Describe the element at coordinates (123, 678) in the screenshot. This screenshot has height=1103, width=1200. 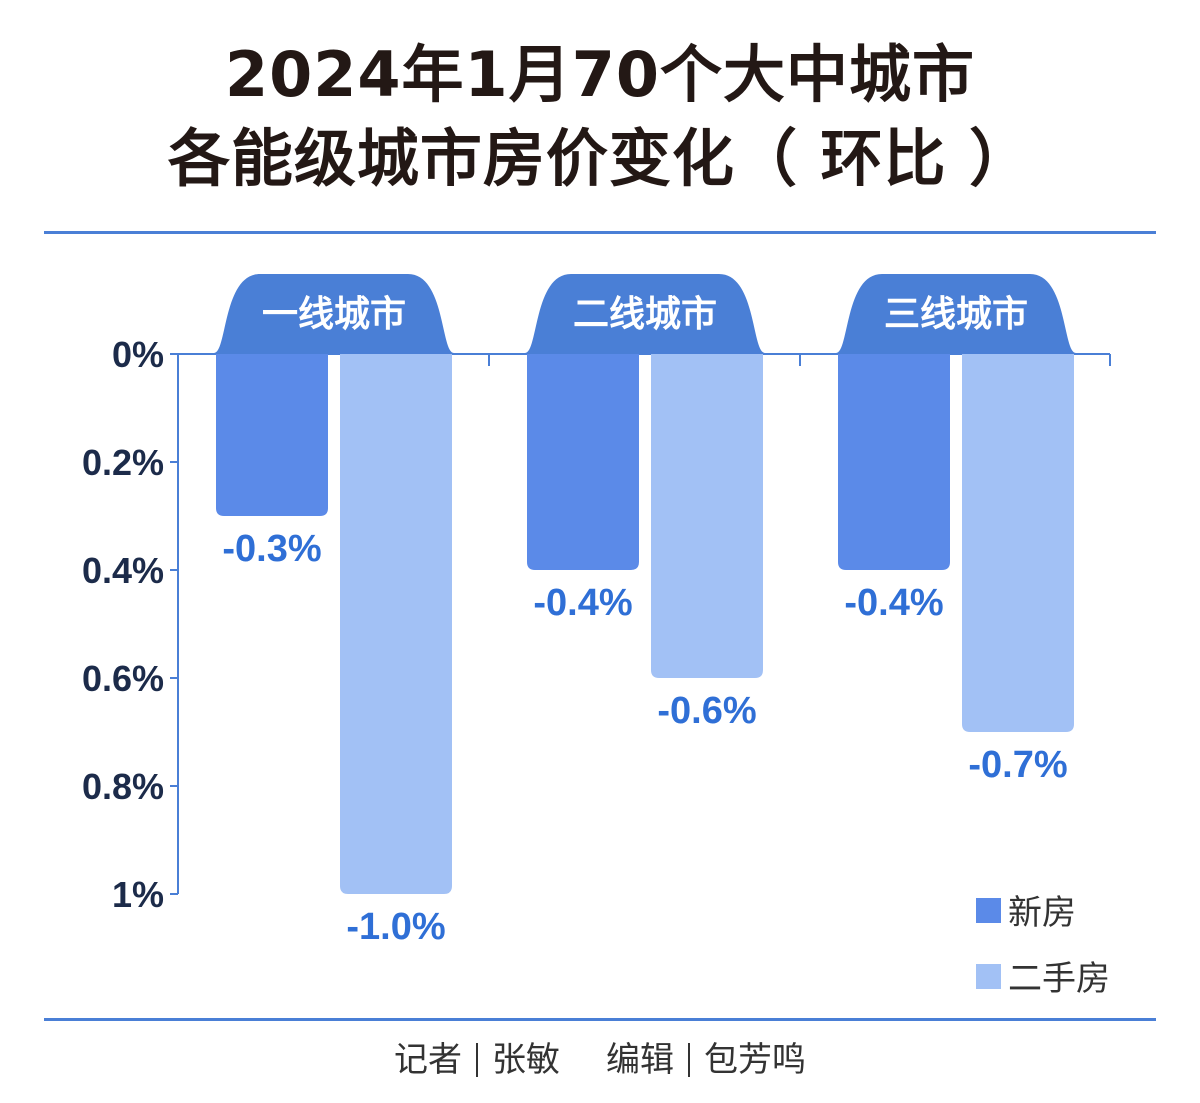
I see `y-tick-label: 0.6%` at that location.